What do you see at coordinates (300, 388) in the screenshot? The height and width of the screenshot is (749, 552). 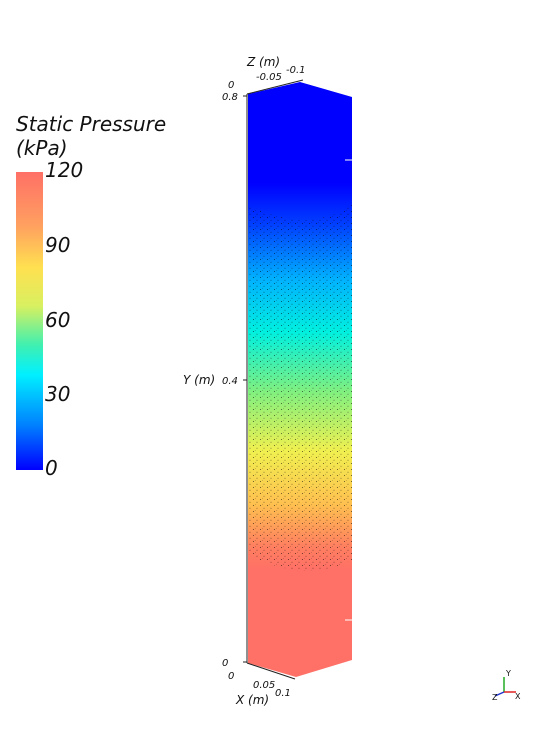 I see `particle-overlay` at bounding box center [300, 388].